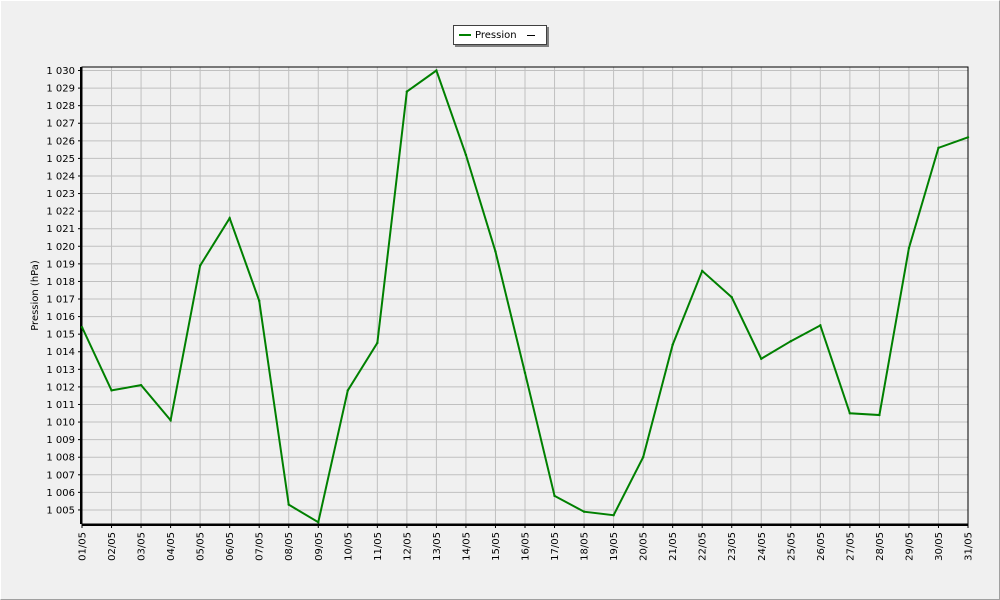  Describe the element at coordinates (60, 493) in the screenshot. I see `y-tick-label: 1 006` at that location.